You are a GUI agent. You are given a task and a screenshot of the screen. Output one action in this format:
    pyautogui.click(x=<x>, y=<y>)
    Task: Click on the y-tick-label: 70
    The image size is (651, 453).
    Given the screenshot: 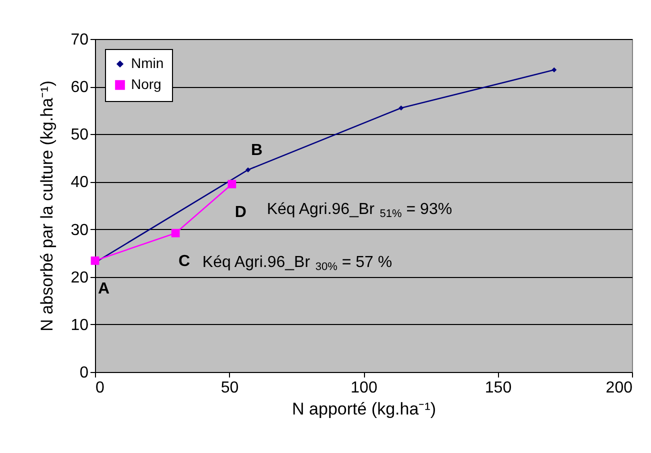 What is the action you would take?
    pyautogui.click(x=79, y=40)
    